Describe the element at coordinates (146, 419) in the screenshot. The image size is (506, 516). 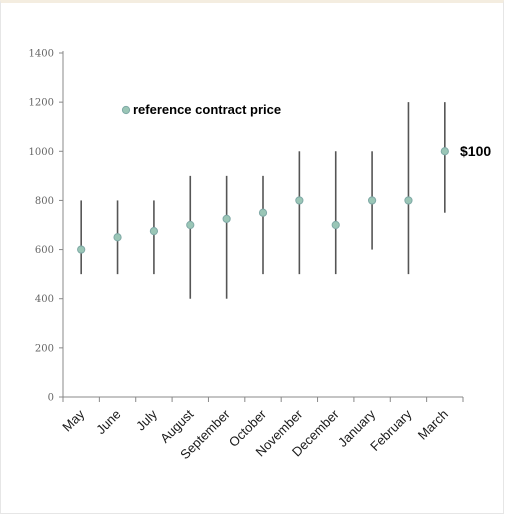
I see `x-tick-label: July` at that location.